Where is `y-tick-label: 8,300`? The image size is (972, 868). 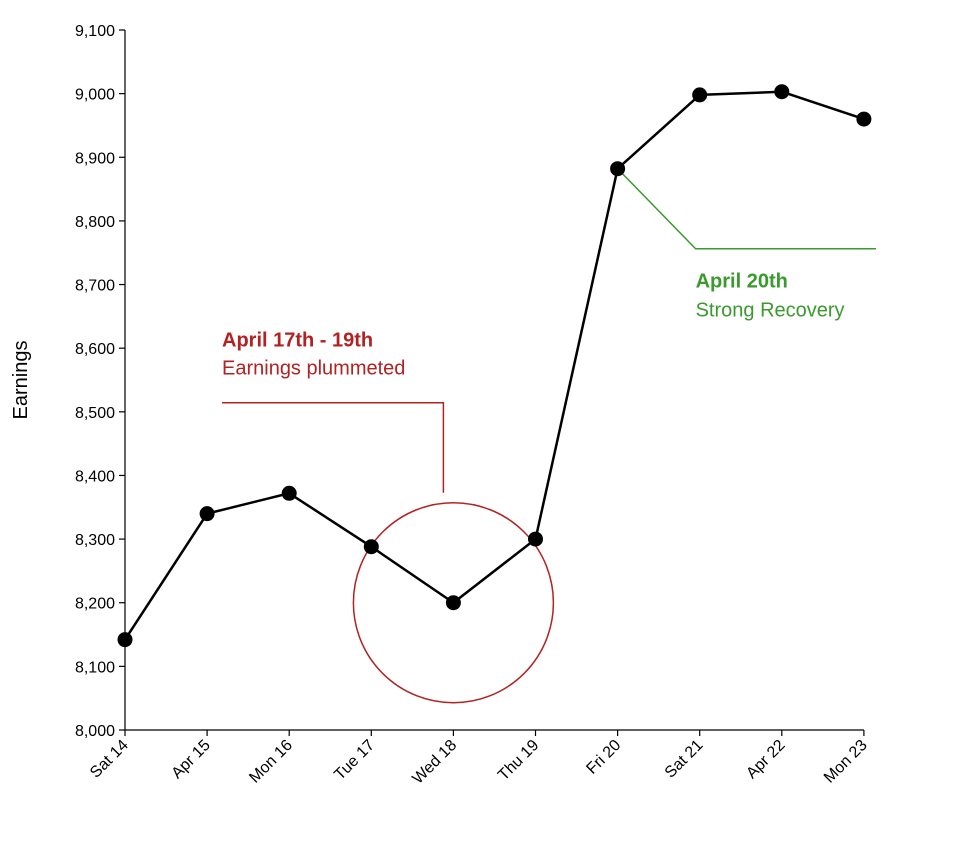
y-tick-label: 8,300 is located at coordinates (95, 540).